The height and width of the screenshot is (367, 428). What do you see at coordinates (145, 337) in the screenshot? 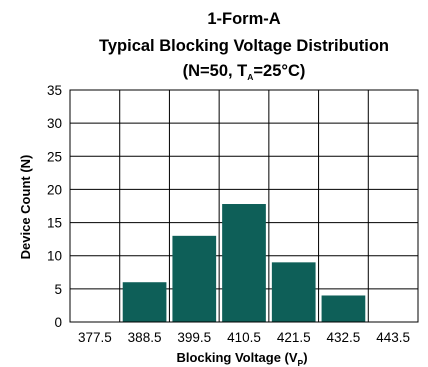
I see `x-tick-label: 388.5` at bounding box center [145, 337].